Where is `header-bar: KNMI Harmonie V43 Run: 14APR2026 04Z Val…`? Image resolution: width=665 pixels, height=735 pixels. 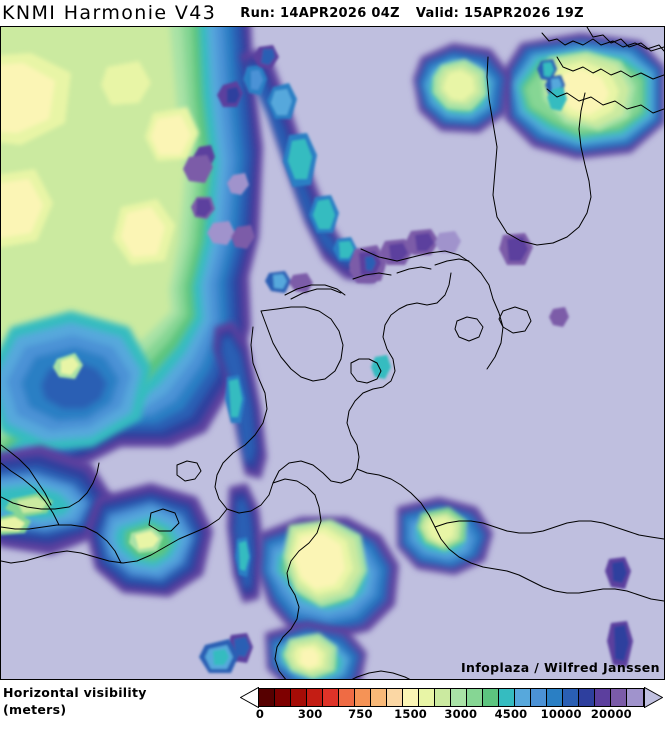
header-bar: KNMI Harmonie V43 Run: 14APR2026 04Z Val… is located at coordinates (332, 13).